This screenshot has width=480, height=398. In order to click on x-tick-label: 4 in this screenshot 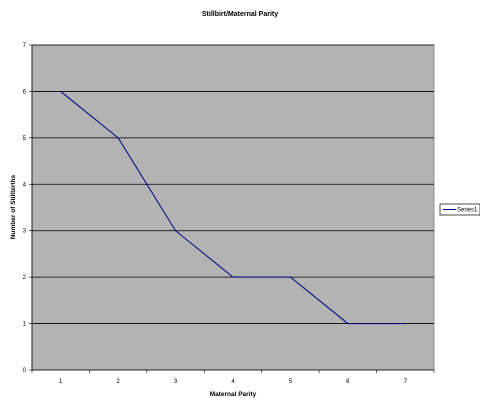, I will do `click(233, 382)`.